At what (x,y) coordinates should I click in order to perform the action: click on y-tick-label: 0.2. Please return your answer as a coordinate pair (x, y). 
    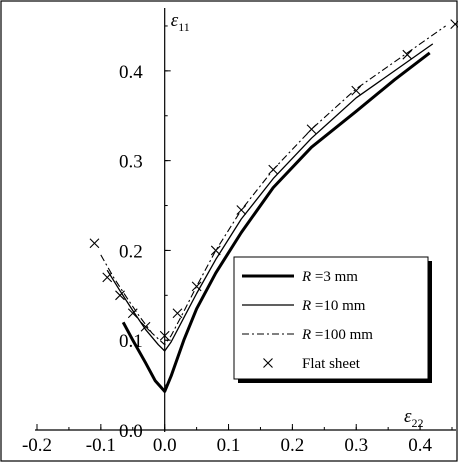
    Looking at the image, I should click on (131, 251).